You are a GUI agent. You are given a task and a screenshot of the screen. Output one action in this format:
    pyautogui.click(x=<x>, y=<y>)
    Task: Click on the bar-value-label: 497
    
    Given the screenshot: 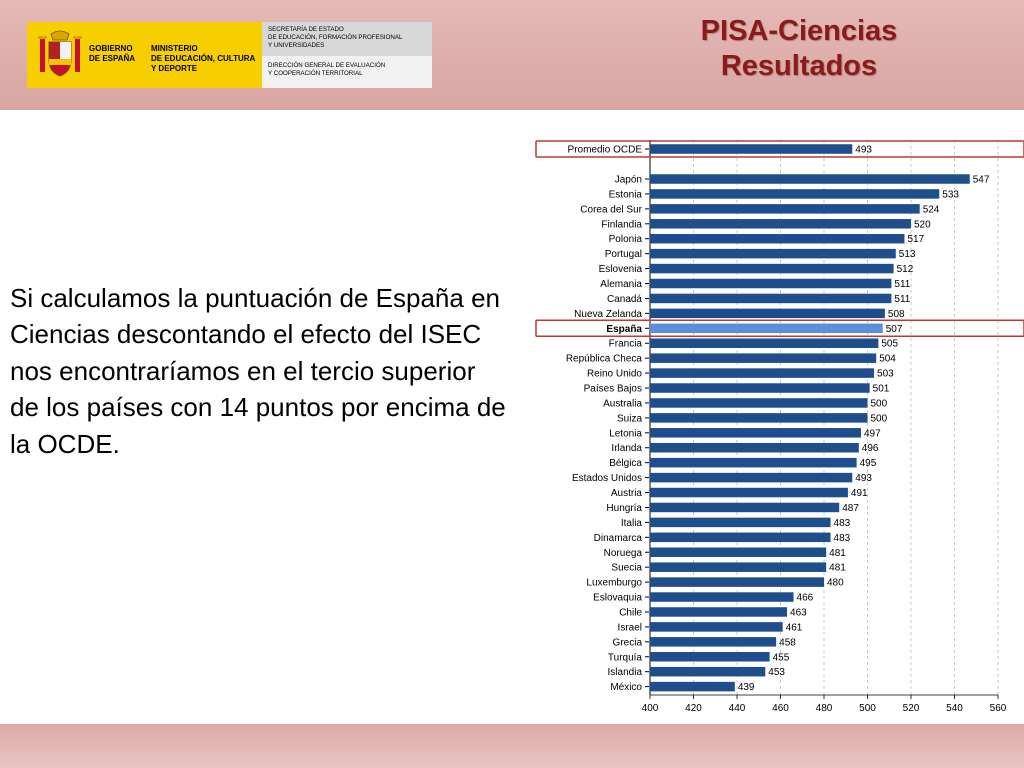 What is the action you would take?
    pyautogui.click(x=872, y=433)
    